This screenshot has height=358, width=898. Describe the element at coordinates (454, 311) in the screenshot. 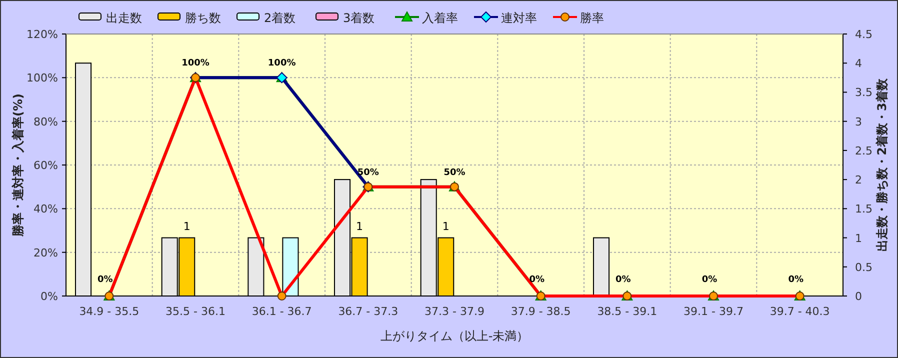

I see `x-tick-label: 37.3 - 37.9` at that location.